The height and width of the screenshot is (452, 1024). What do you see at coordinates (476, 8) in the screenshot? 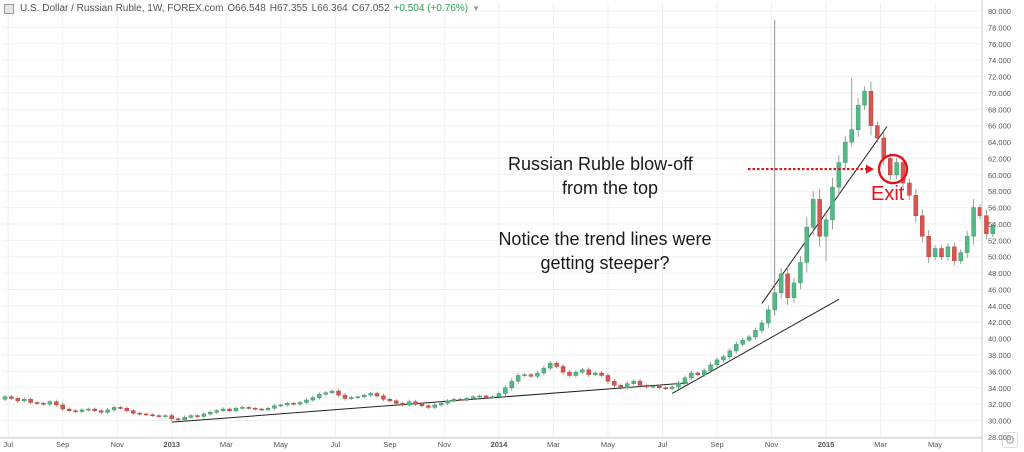
I see `chevron-down-icon: ▼` at bounding box center [476, 8].